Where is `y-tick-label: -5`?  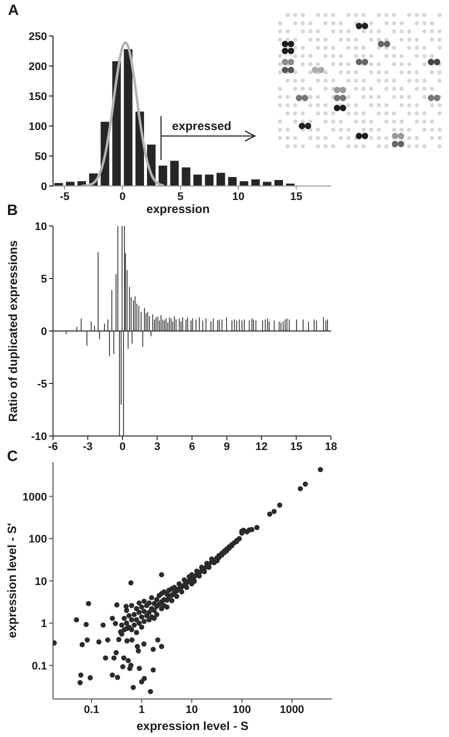
y-tick-label: -5 is located at coordinates (42, 384).